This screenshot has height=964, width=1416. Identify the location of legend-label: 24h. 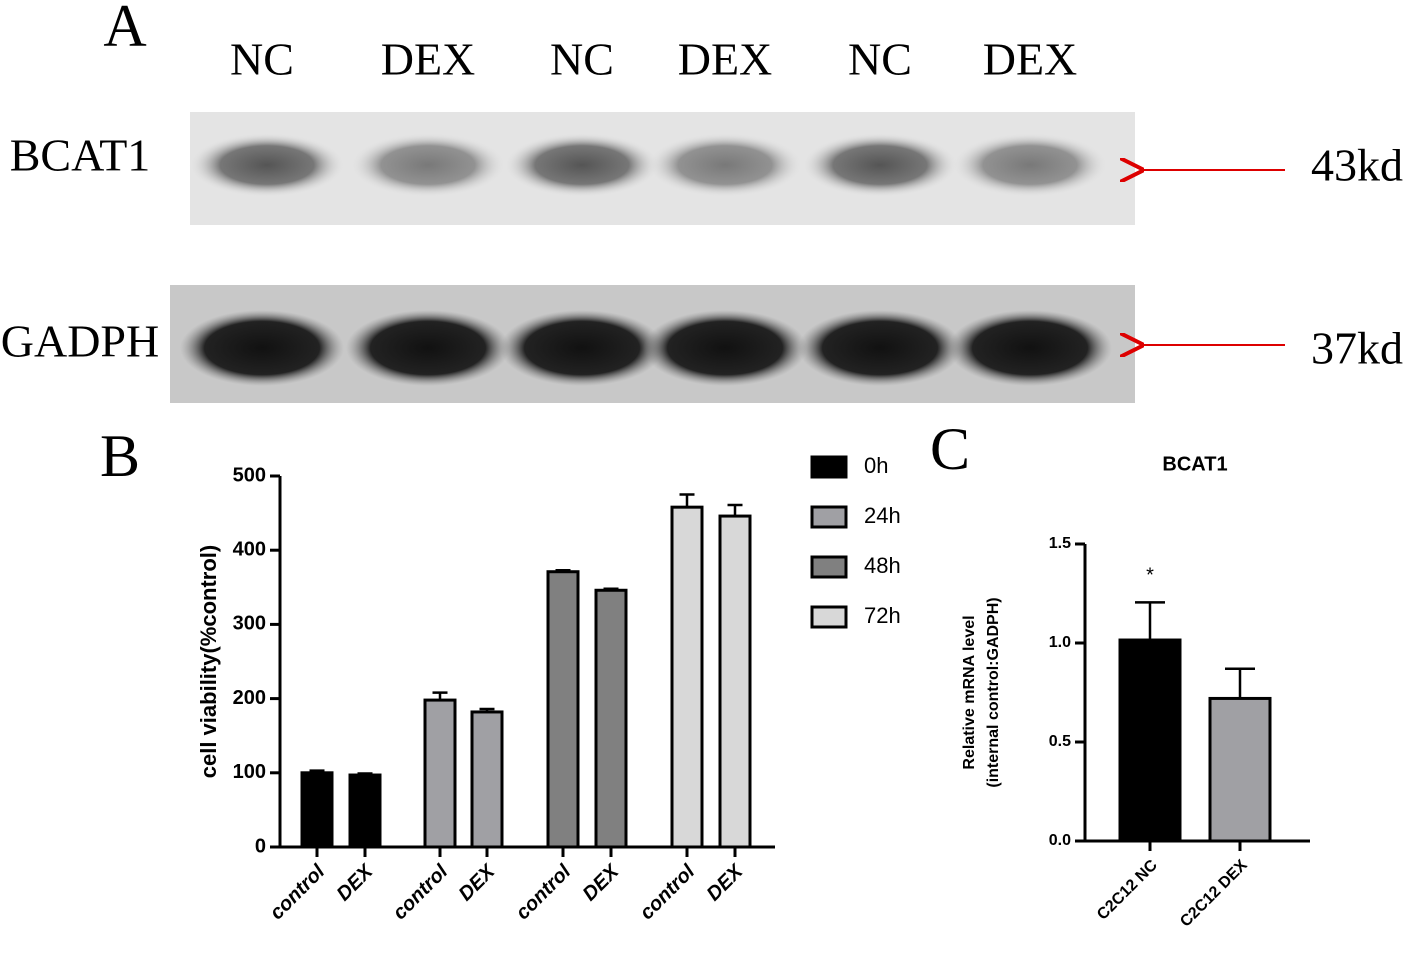
(882, 515).